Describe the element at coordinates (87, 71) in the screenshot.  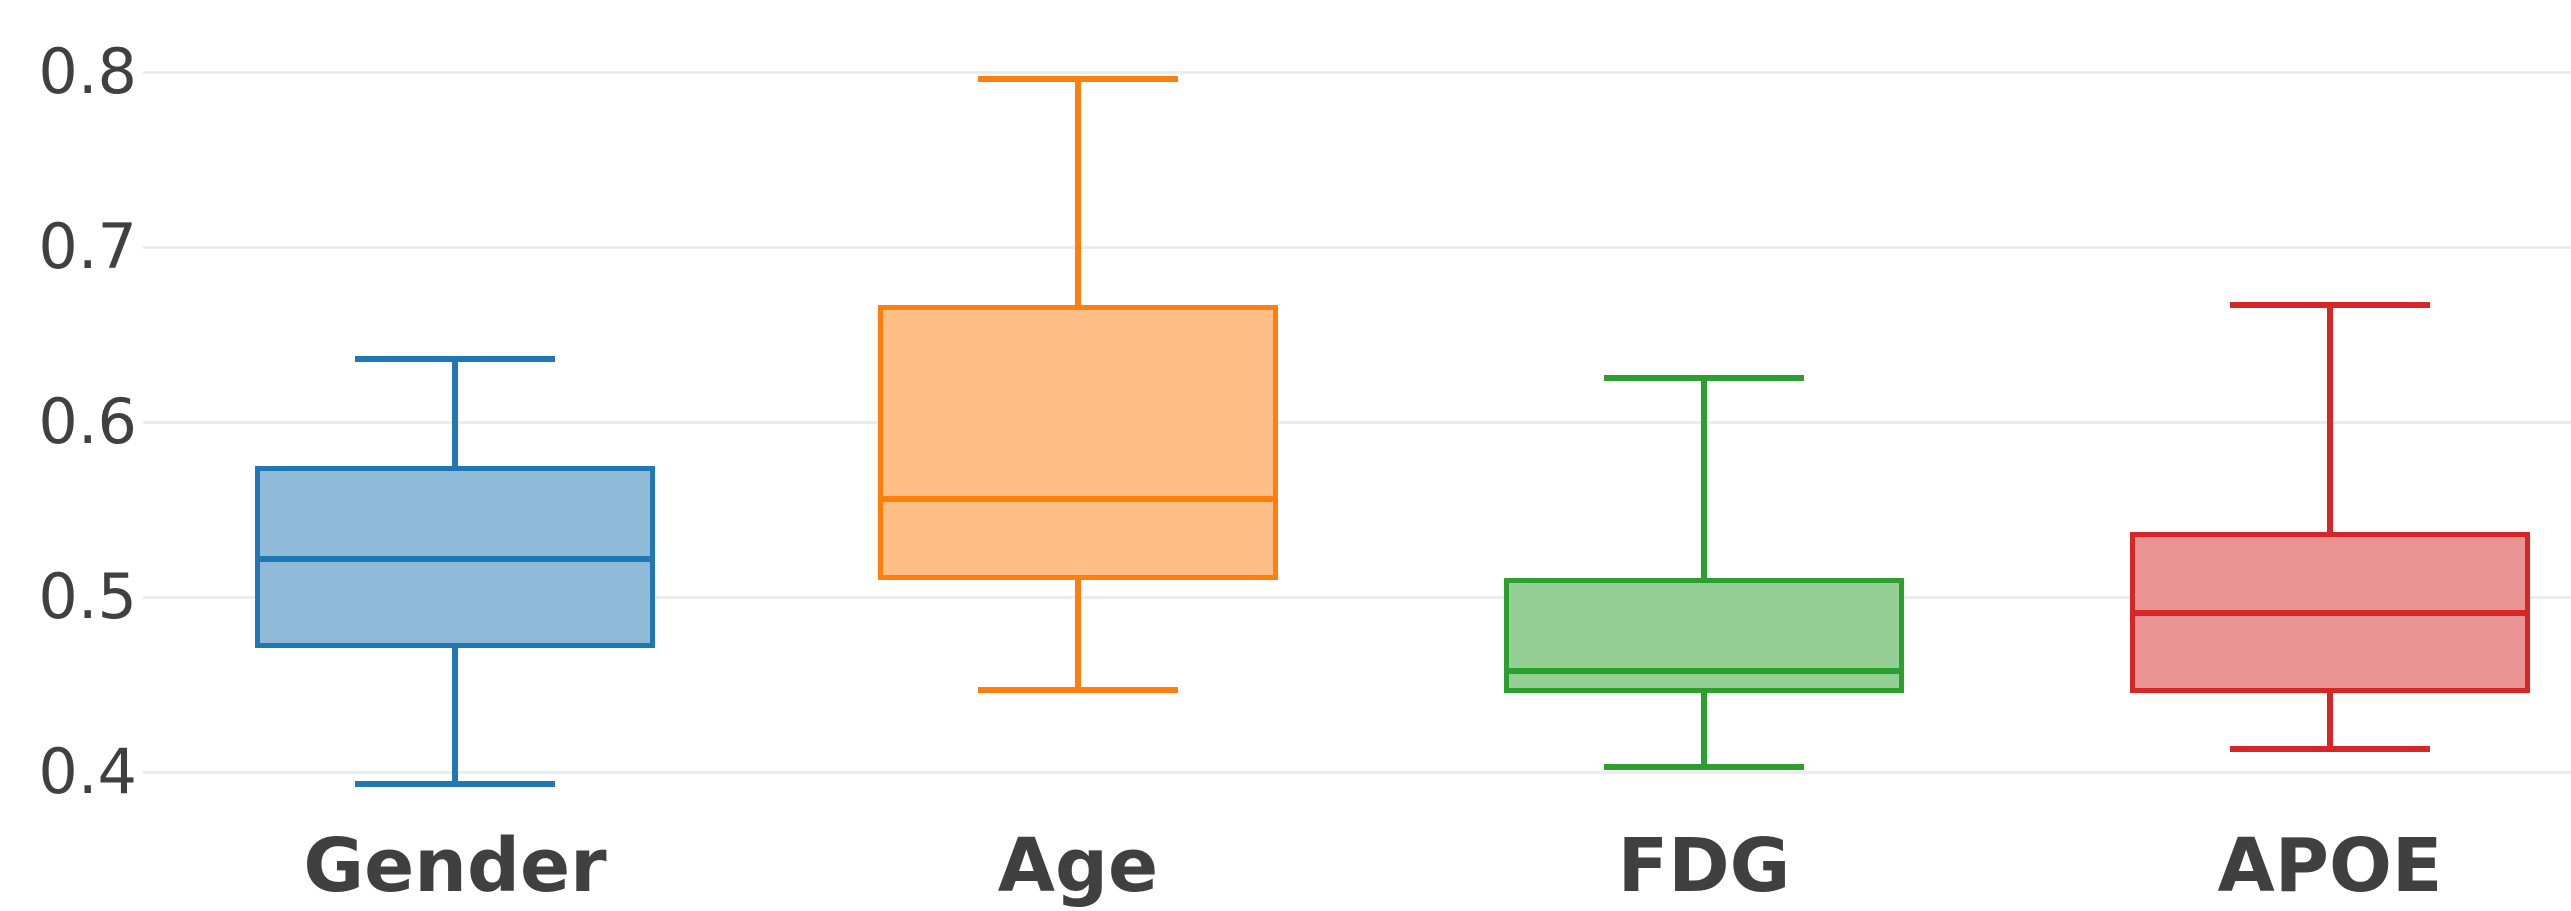
I see `y-tick-label: 0.8` at that location.